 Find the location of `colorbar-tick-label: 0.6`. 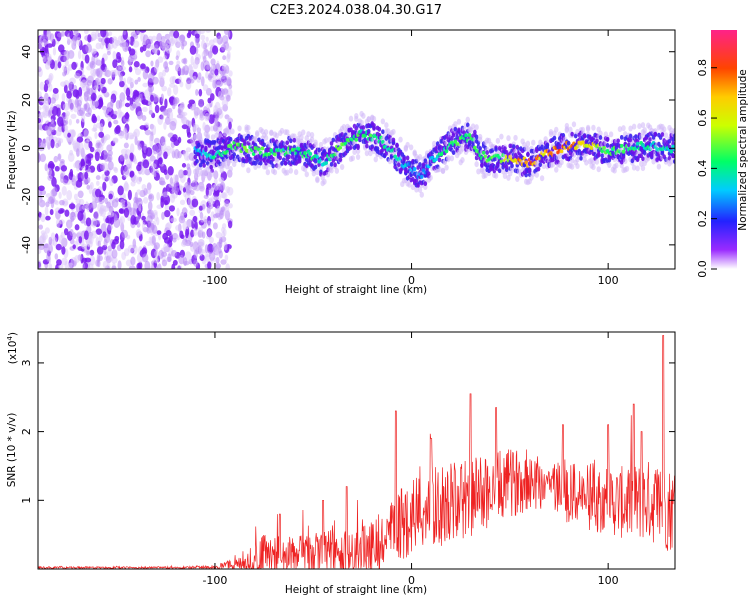

colorbar-tick-label: 0.6 is located at coordinates (702, 118).